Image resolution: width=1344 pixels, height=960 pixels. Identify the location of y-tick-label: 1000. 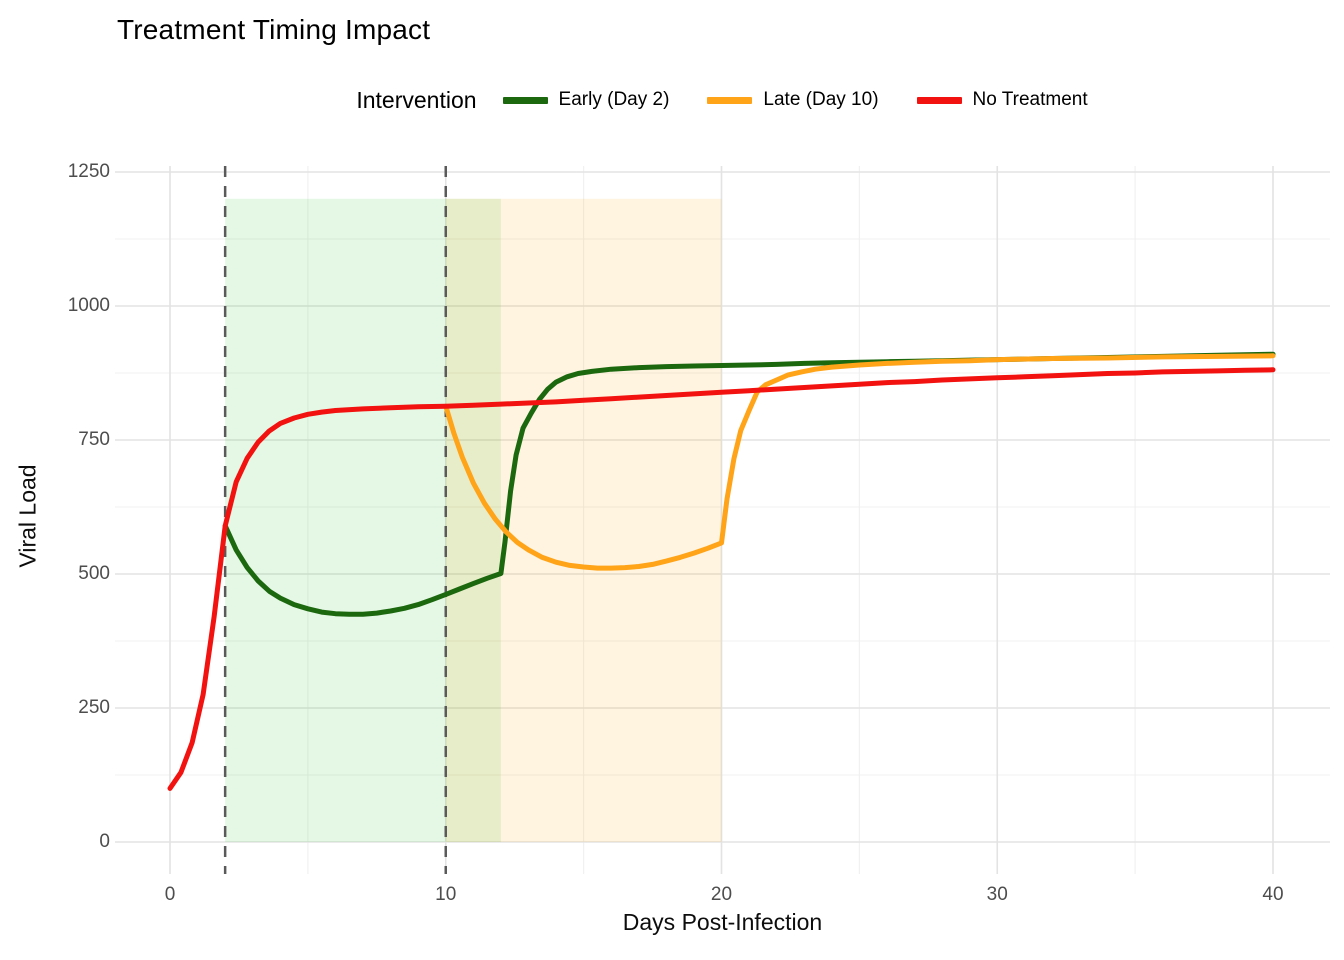
(88, 305).